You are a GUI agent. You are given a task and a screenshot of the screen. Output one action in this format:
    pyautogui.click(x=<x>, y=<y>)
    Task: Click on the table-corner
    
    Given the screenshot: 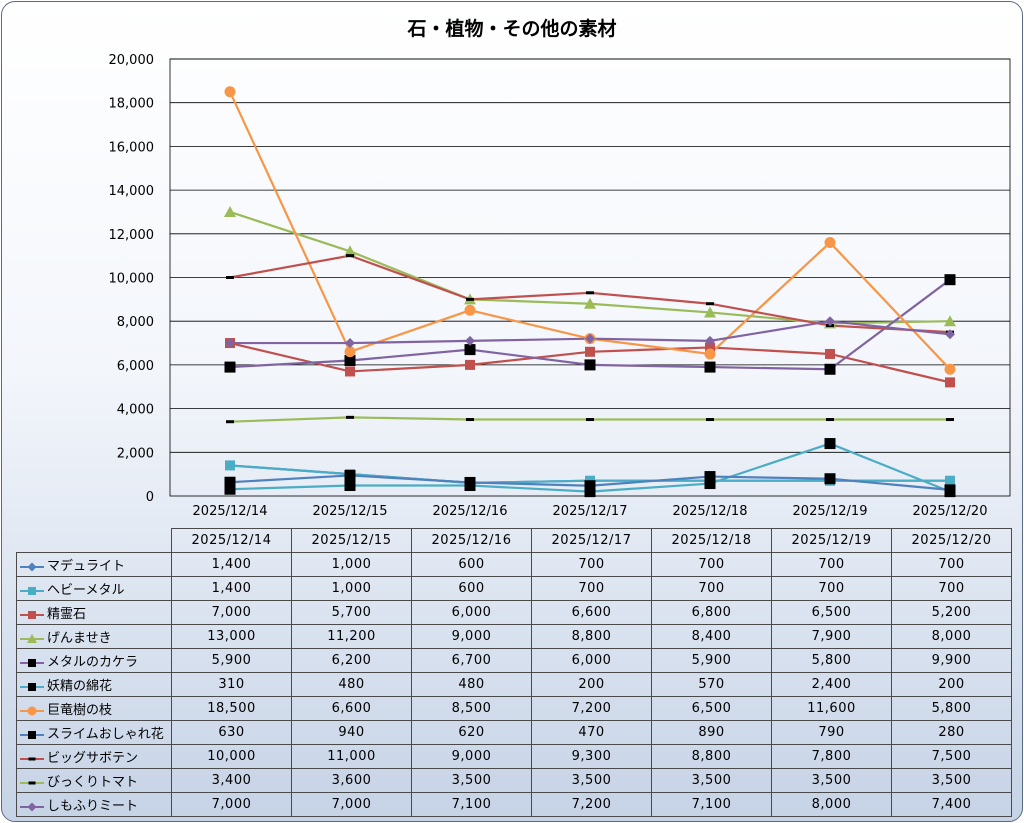 What is the action you would take?
    pyautogui.click(x=94, y=541)
    